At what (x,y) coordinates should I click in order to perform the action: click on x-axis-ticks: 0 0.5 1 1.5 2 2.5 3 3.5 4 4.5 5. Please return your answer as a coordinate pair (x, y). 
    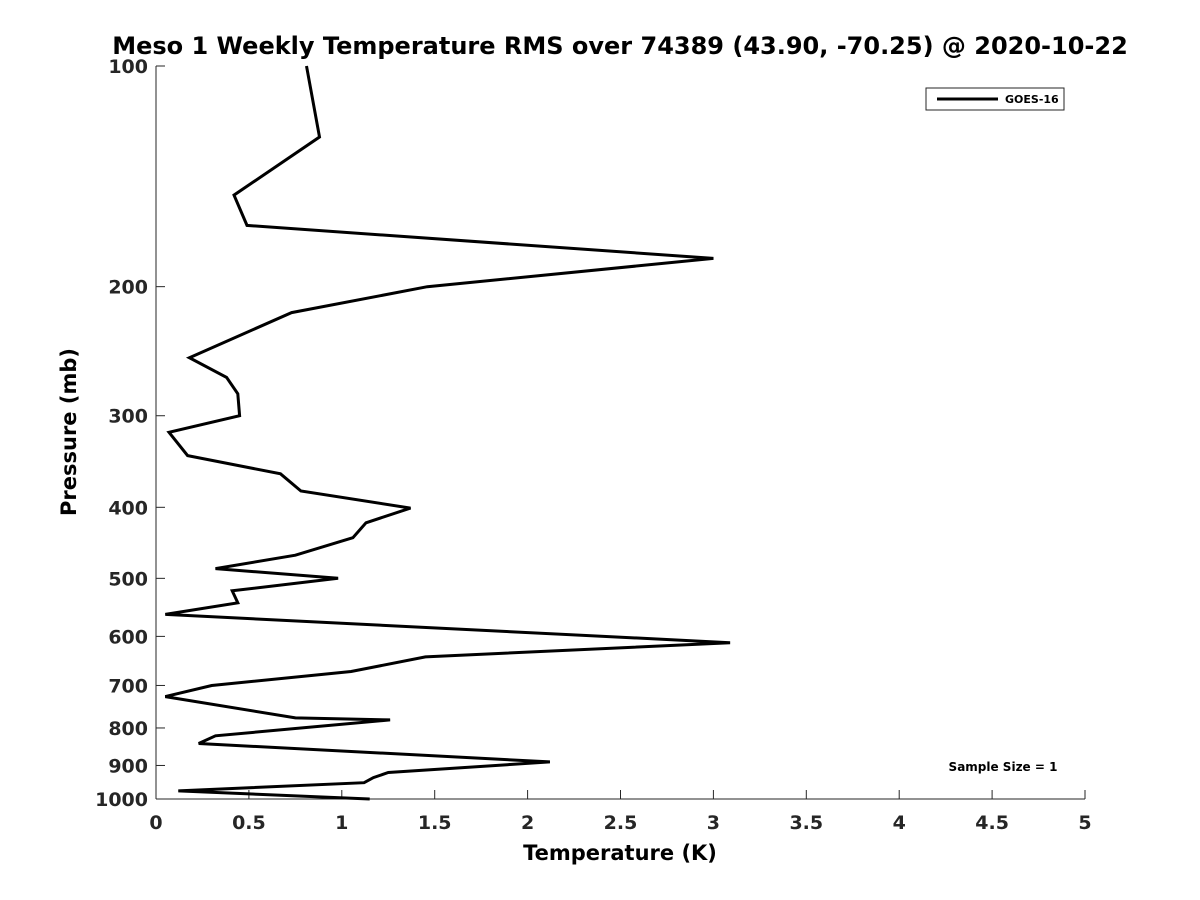
    Looking at the image, I should click on (620, 812).